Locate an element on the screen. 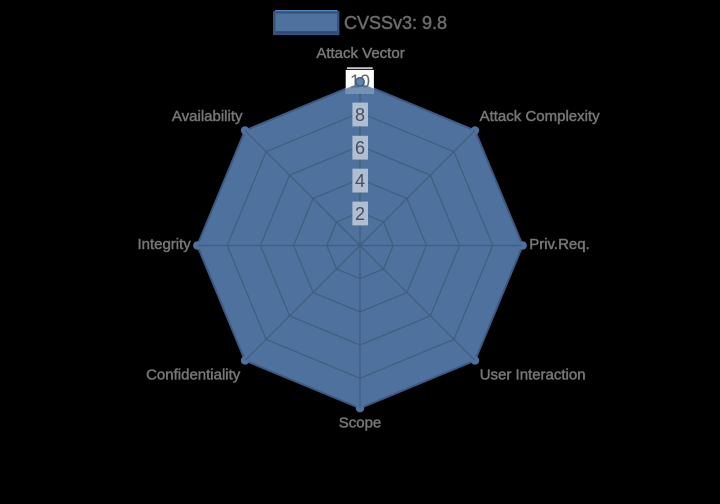  svg-text: Attack Vector is located at coordinates (360, 53).